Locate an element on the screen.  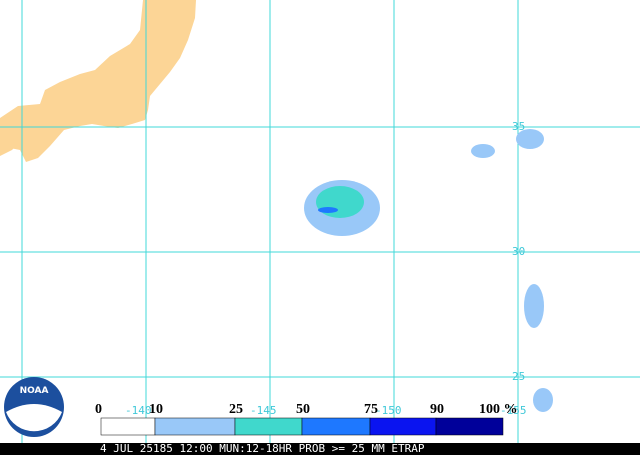
logo-text: NOAA is located at coordinates (34, 391).